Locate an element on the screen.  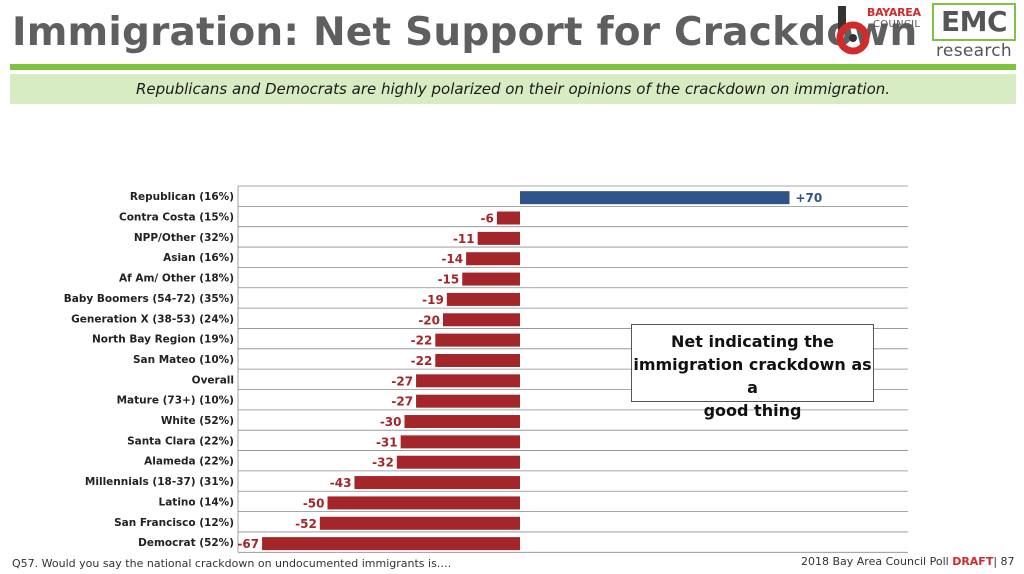
data-label: -30 is located at coordinates (391, 422).